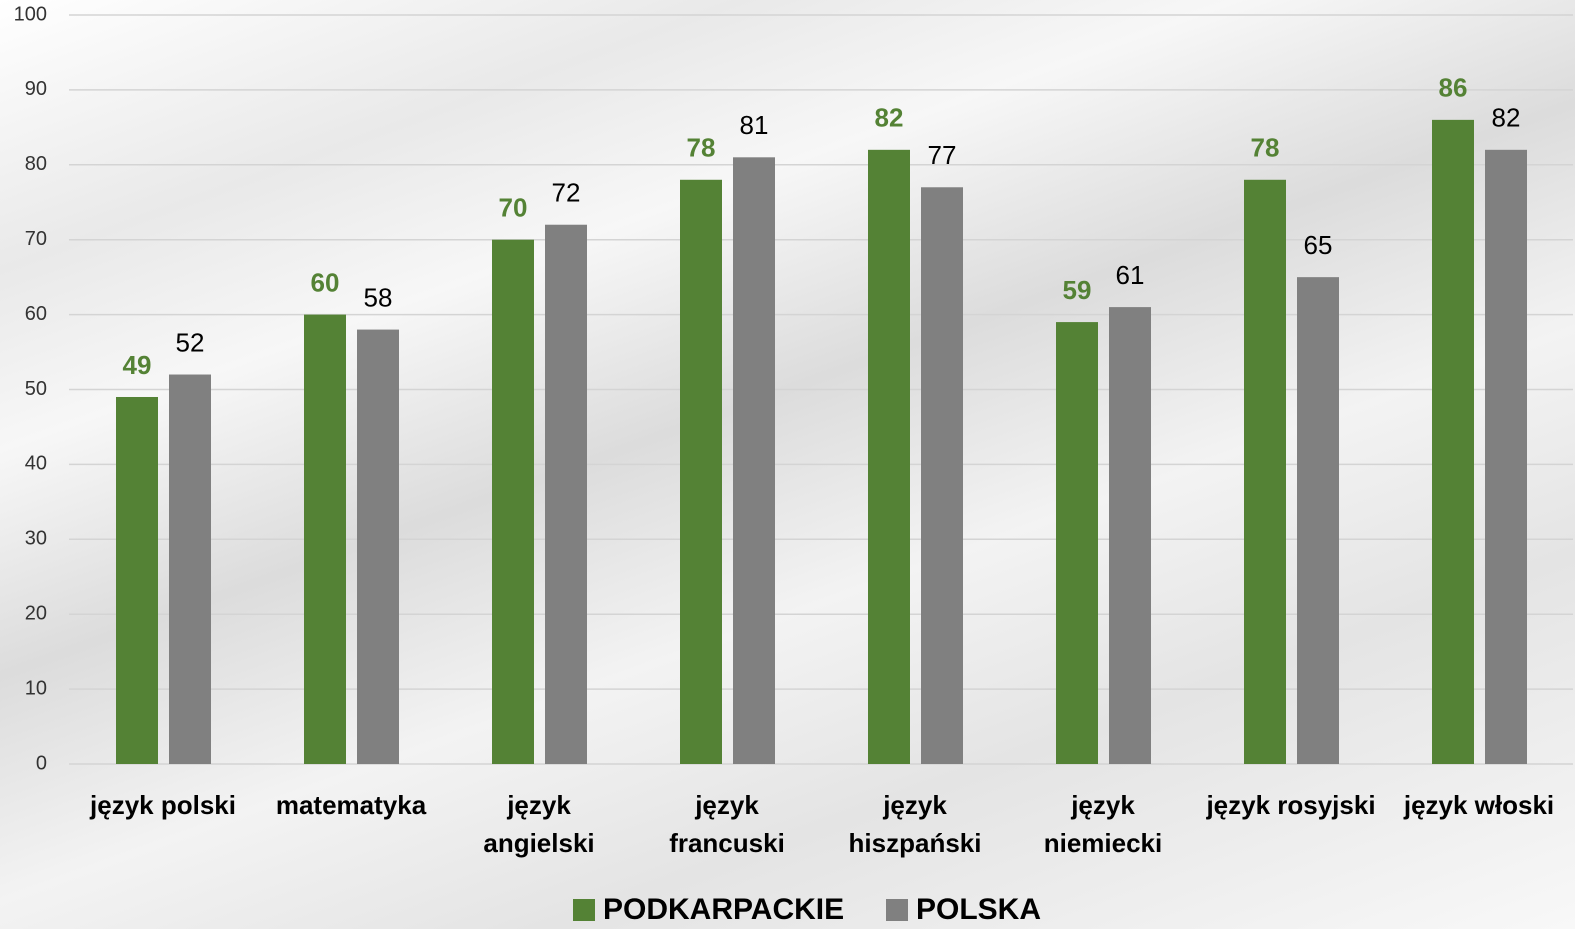 The image size is (1575, 929). Describe the element at coordinates (942, 155) in the screenshot. I see `data-label: 77` at that location.